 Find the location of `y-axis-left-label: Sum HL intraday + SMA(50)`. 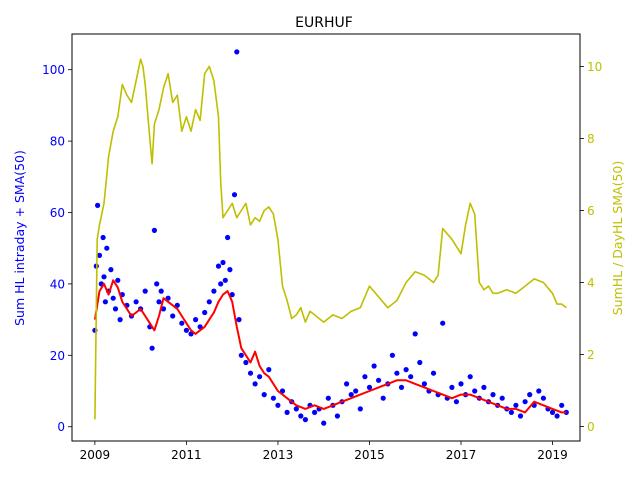

y-axis-left-label: Sum HL intraday + SMA(50) is located at coordinates (19, 238).